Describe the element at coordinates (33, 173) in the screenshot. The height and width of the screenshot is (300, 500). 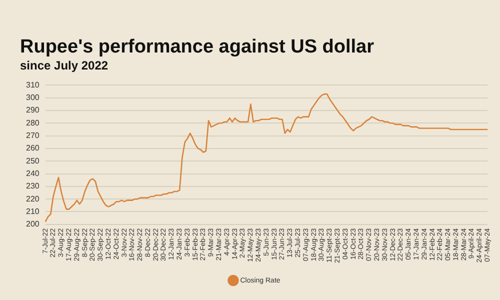
I see `y-tick-label: 240` at that location.